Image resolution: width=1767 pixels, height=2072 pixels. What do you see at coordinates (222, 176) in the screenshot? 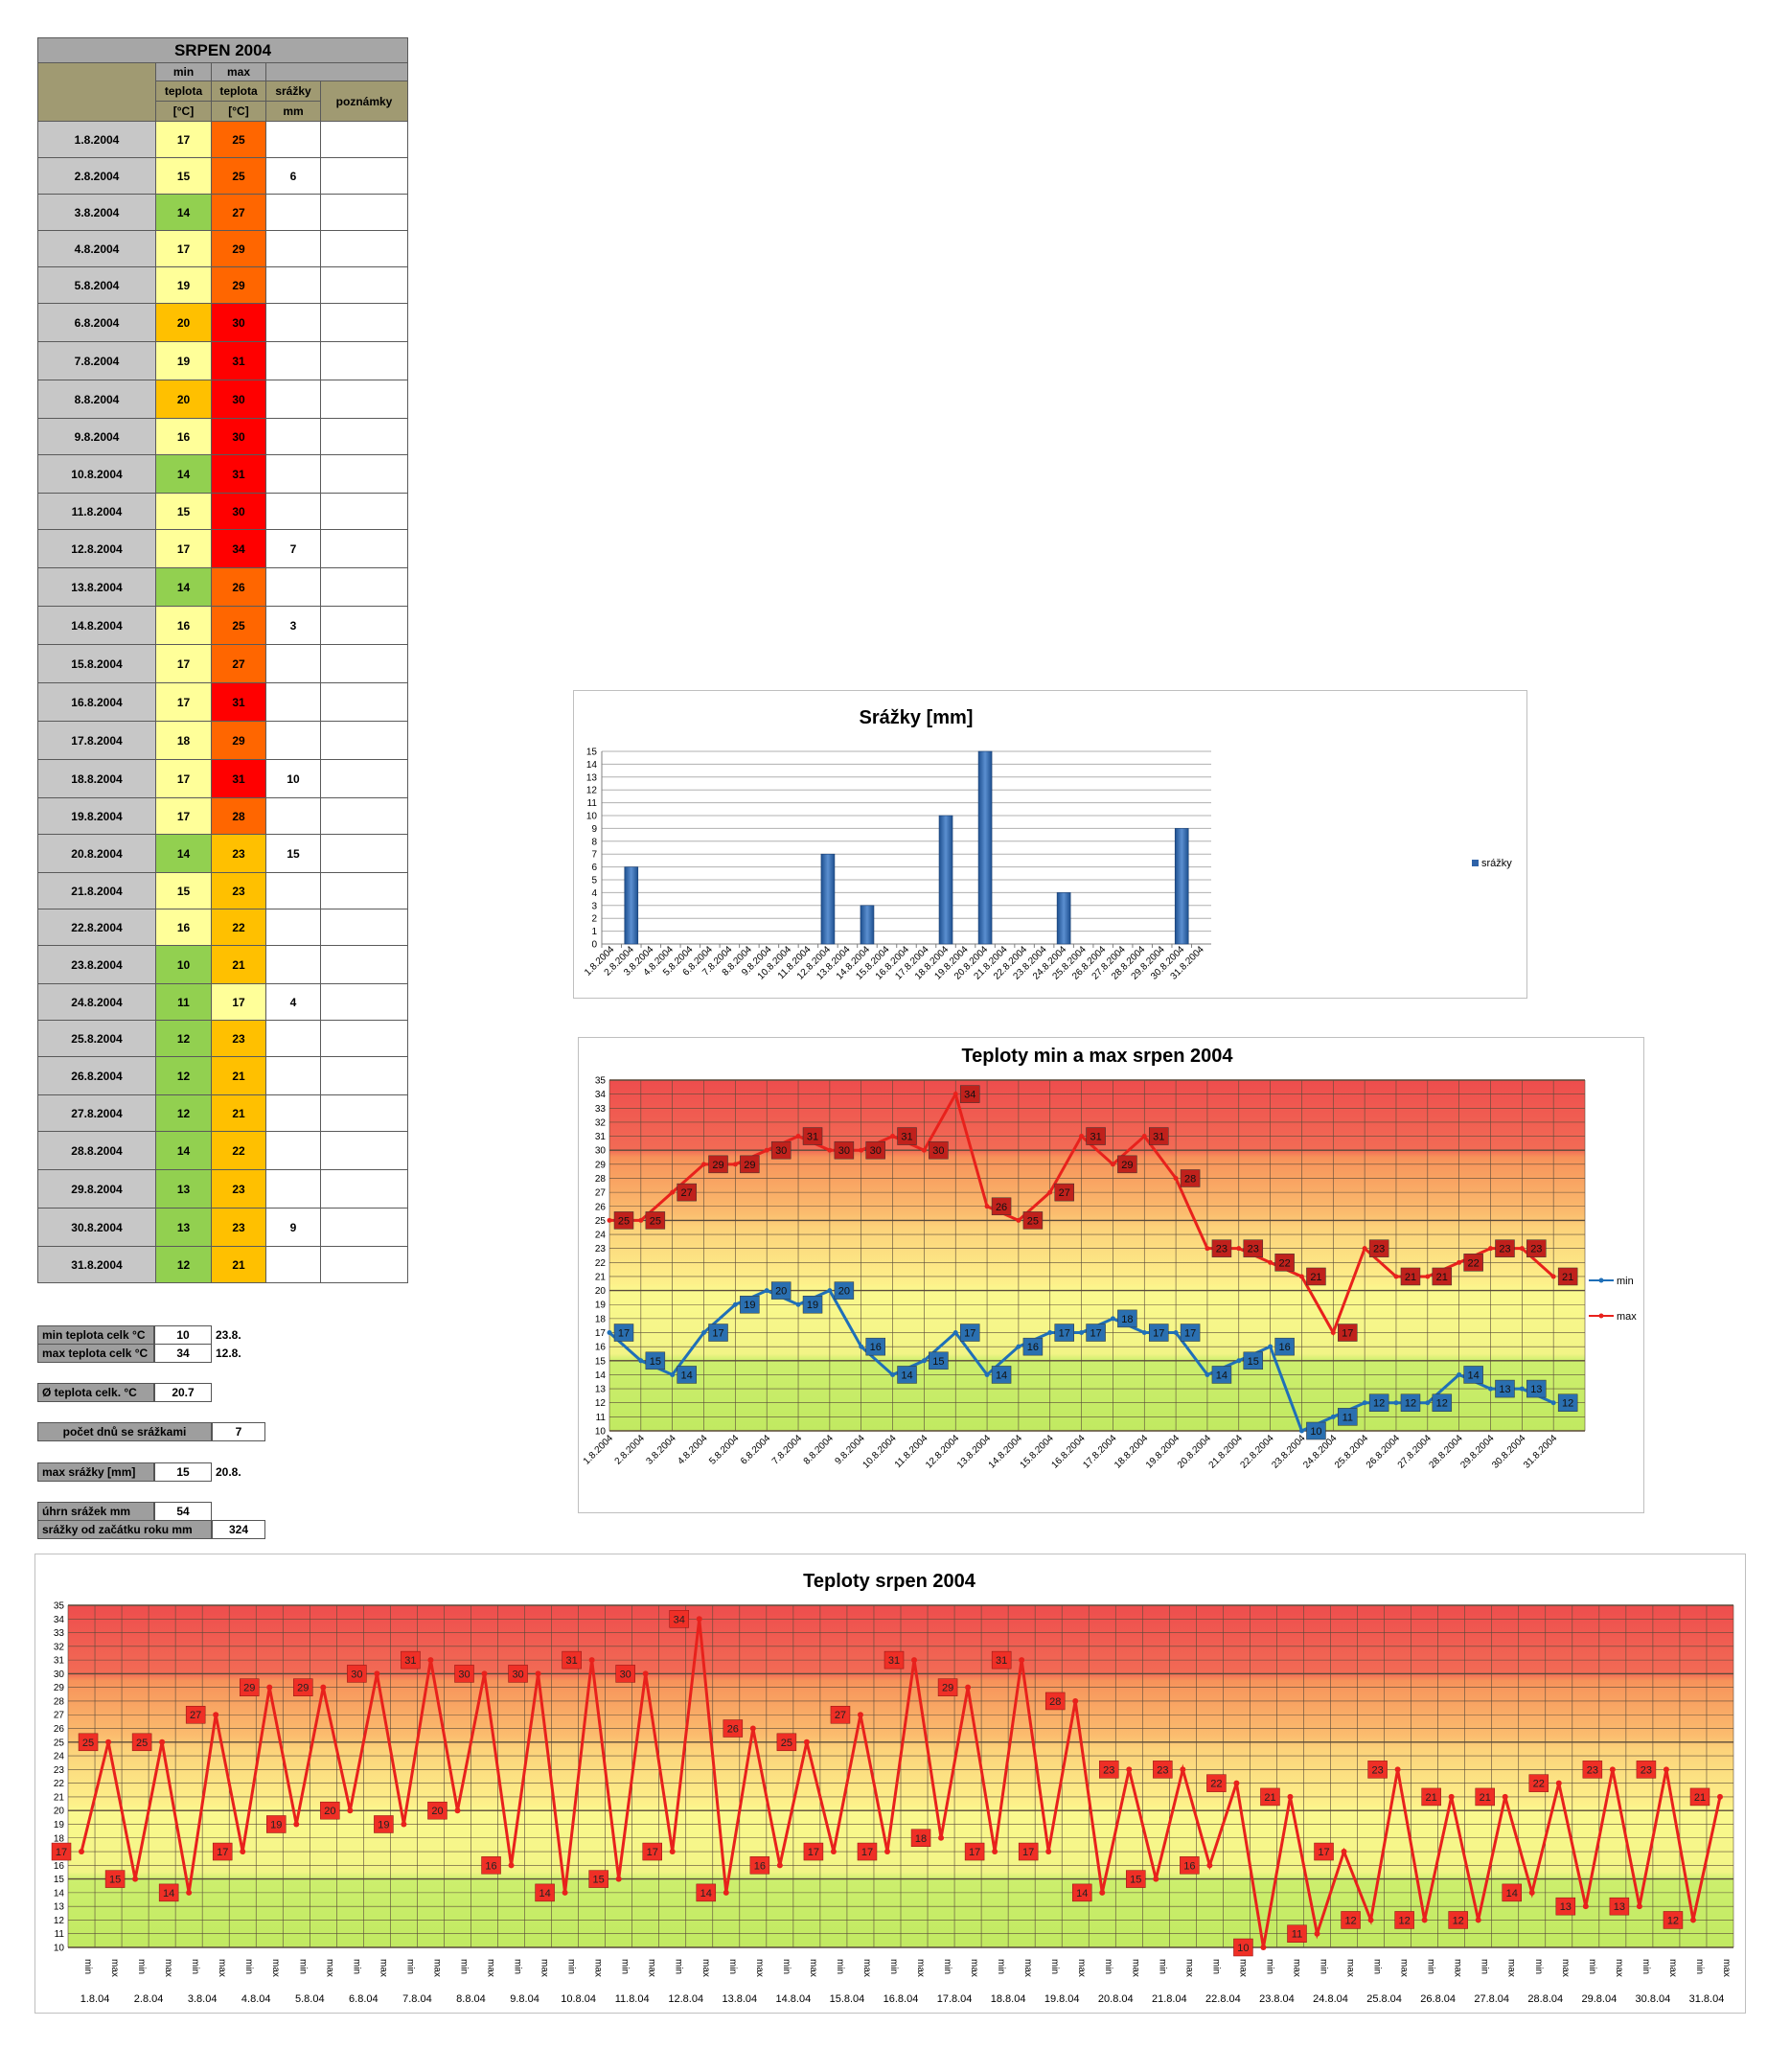
I see `table-row: 2.8.2004 15 25 6` at bounding box center [222, 176].